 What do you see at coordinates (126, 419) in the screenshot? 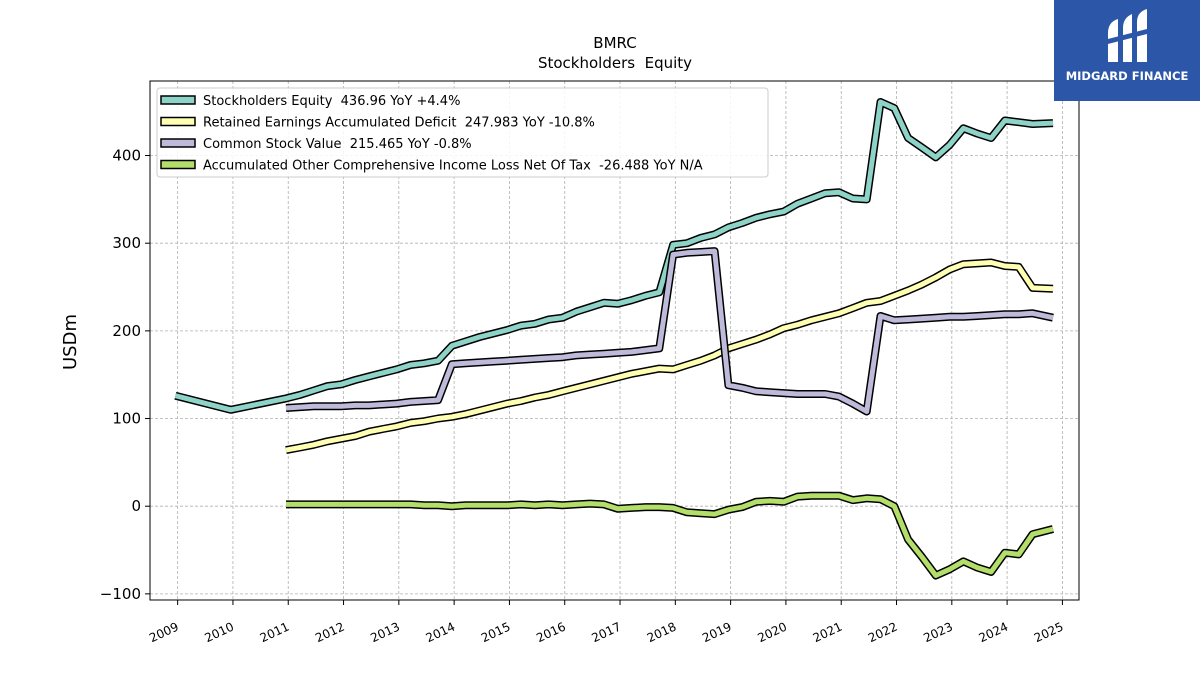
I see `y-tick-label: 100` at bounding box center [126, 419].